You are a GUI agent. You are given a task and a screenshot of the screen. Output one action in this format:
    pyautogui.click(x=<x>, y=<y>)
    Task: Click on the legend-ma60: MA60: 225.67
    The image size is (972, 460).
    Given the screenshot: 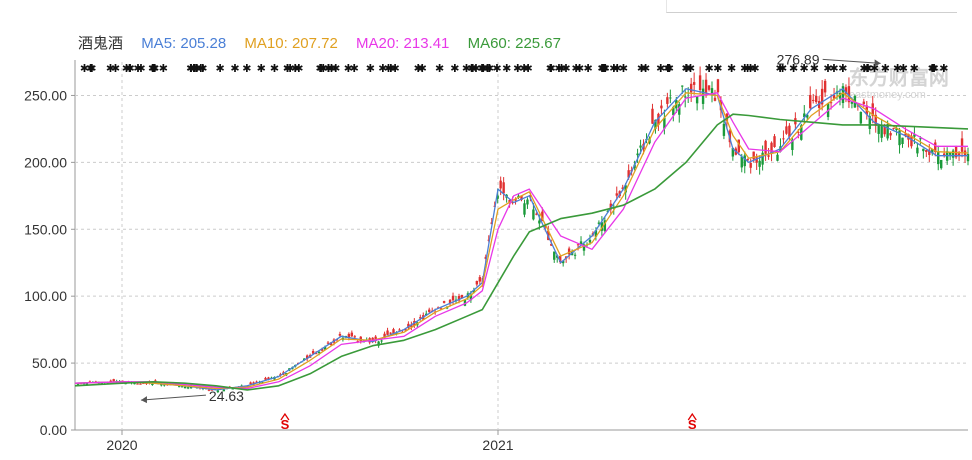 What is the action you would take?
    pyautogui.click(x=514, y=43)
    